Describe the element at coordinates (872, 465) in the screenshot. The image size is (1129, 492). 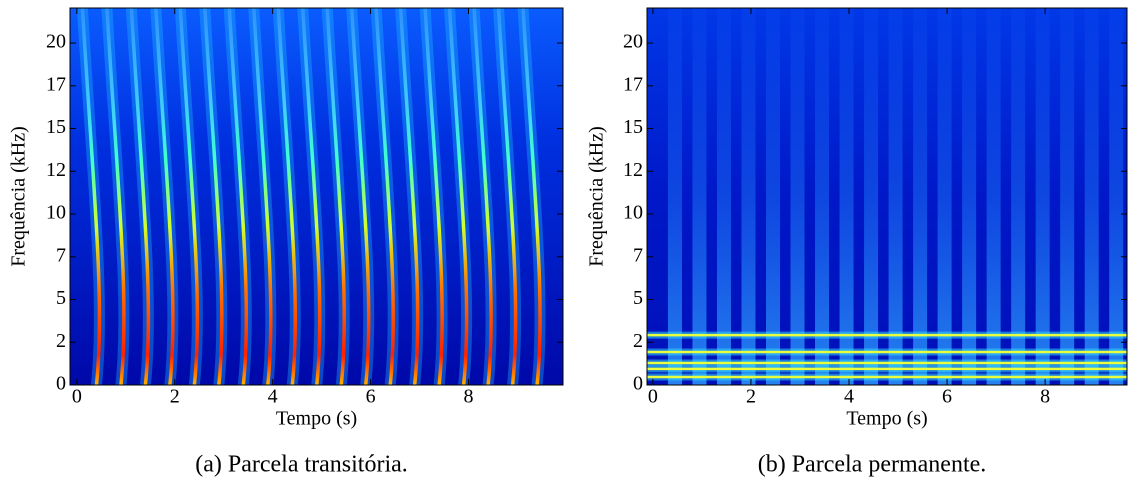
I see `caption: (b) Parcela permanente.` at that location.